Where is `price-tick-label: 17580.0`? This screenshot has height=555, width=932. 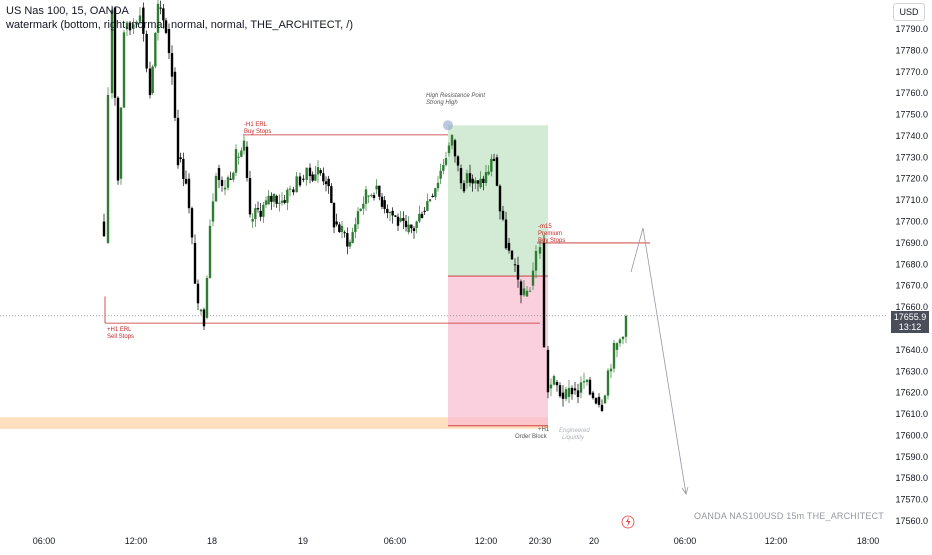
price-tick-label: 17580.0 is located at coordinates (911, 478).